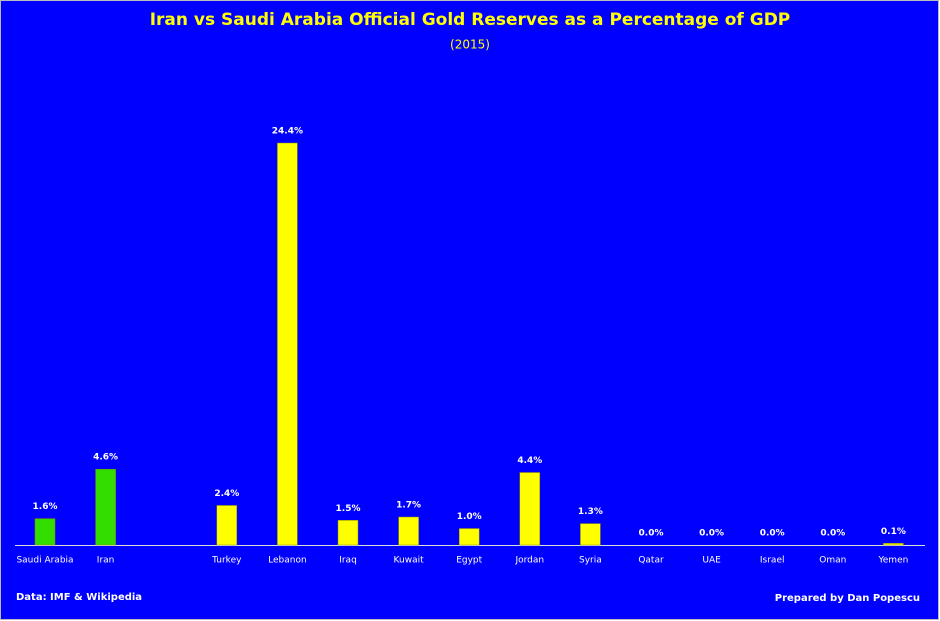  I want to click on value-label: 1.5%, so click(348, 509).